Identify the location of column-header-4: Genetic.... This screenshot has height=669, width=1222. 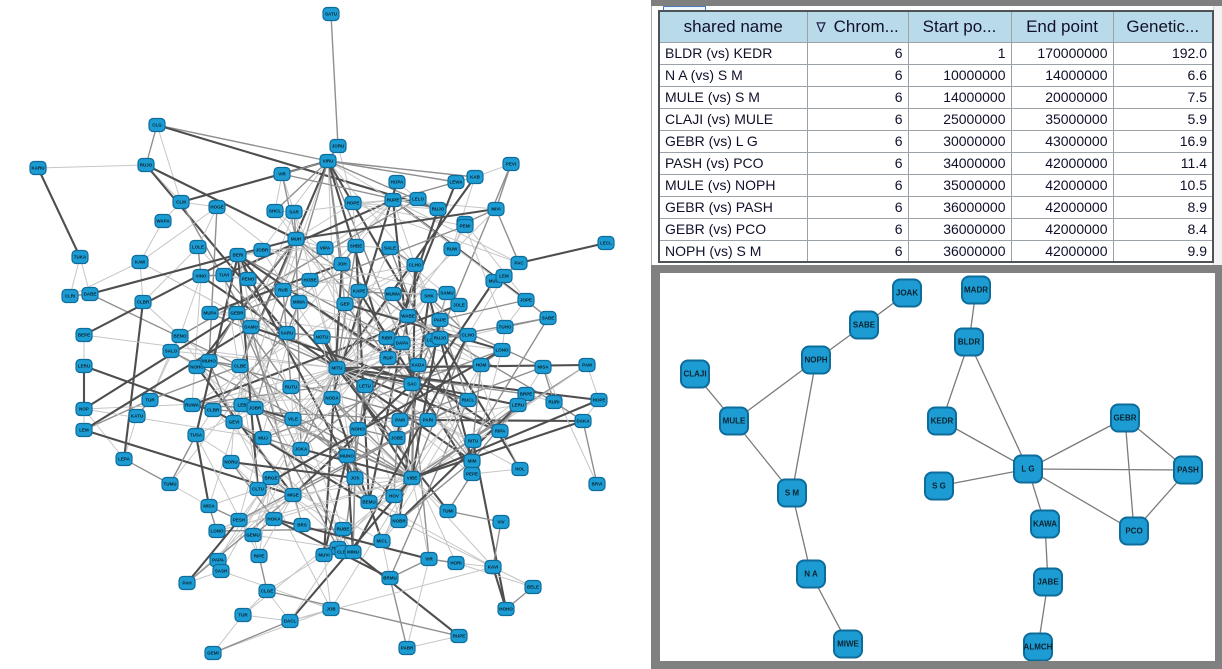
(1163, 26).